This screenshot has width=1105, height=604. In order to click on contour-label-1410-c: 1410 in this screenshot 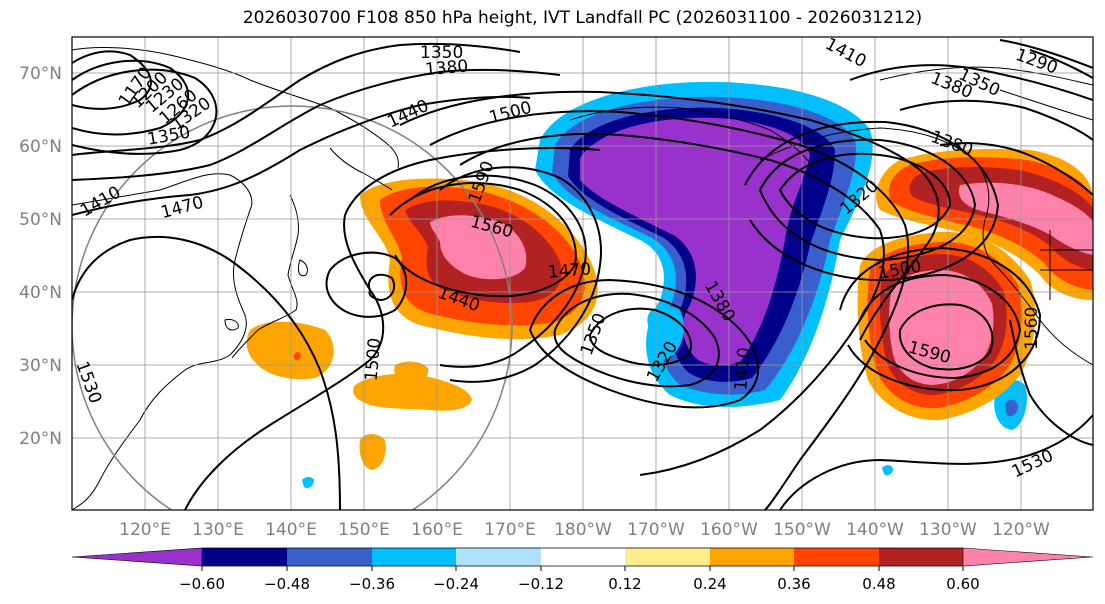, I will do `click(743, 369)`.